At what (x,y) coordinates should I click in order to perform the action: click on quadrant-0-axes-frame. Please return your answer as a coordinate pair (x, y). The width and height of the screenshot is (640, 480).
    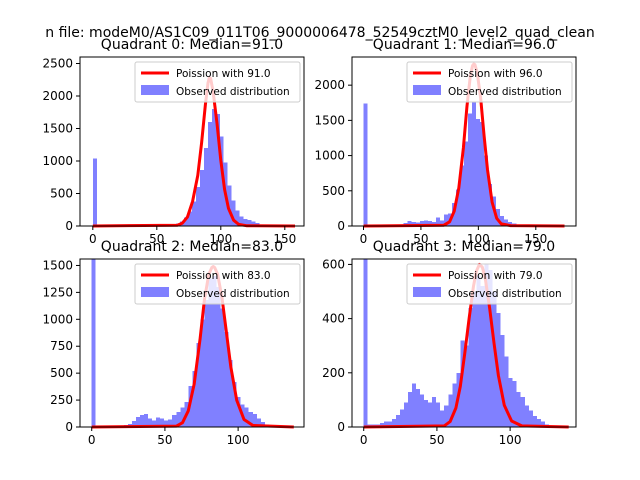
    Looking at the image, I should click on (192, 141).